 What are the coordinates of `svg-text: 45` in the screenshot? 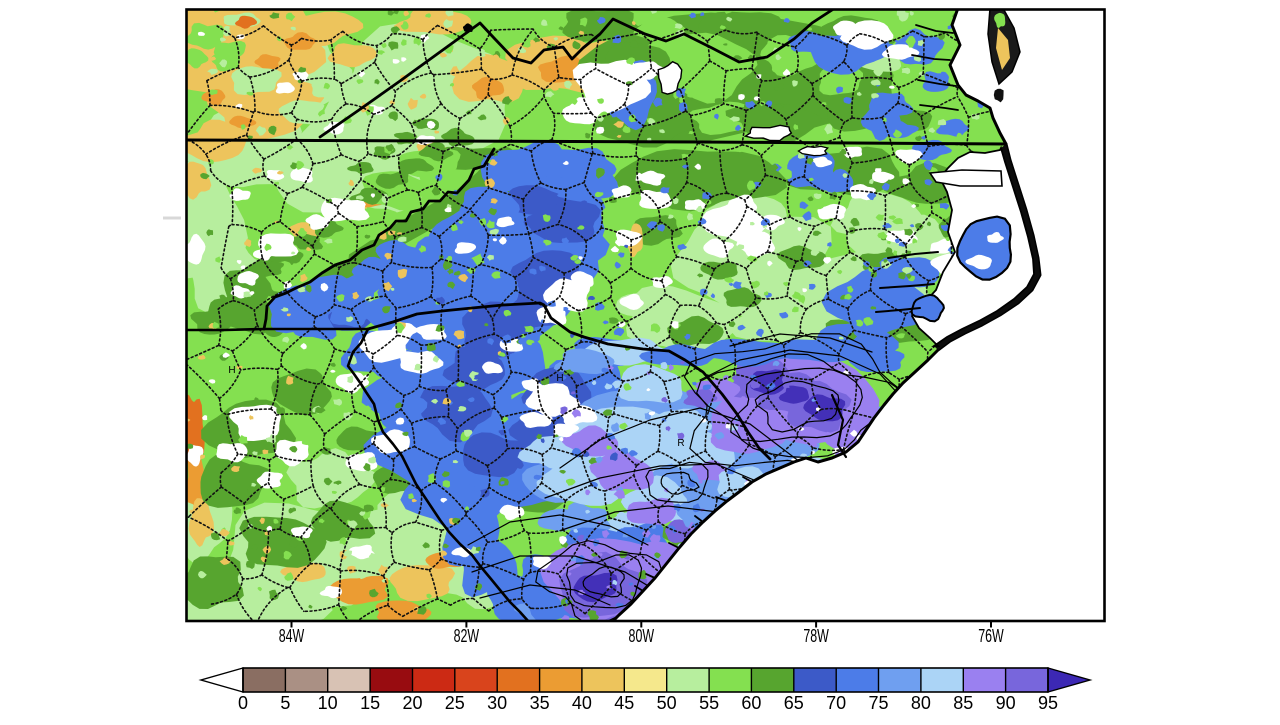 It's located at (624, 703).